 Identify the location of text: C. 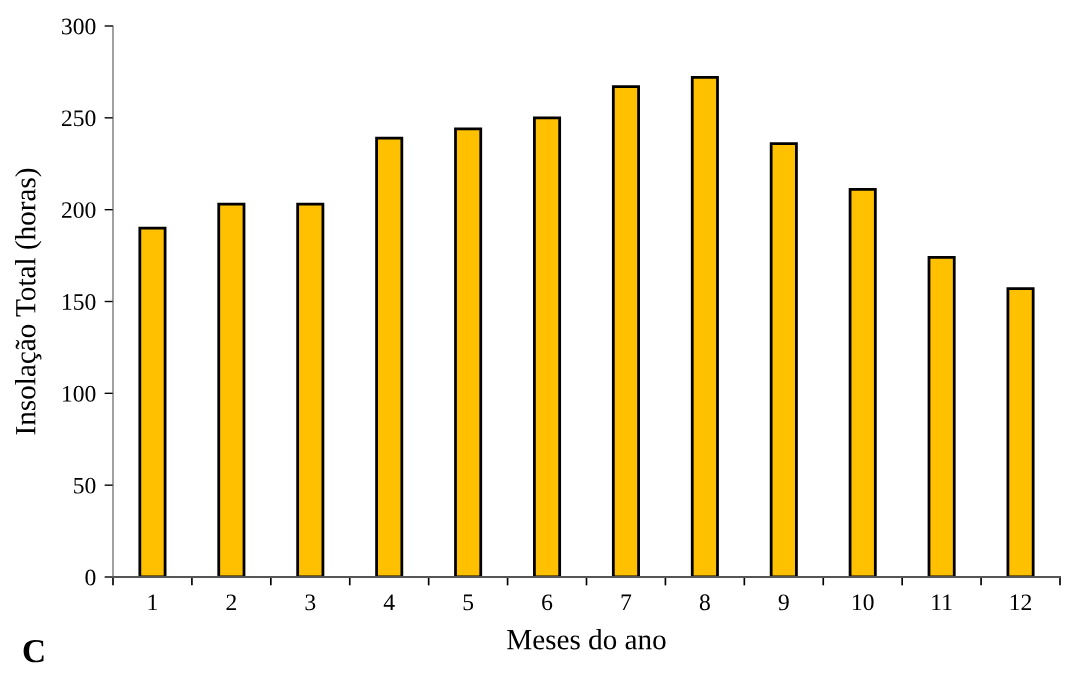
(33, 651).